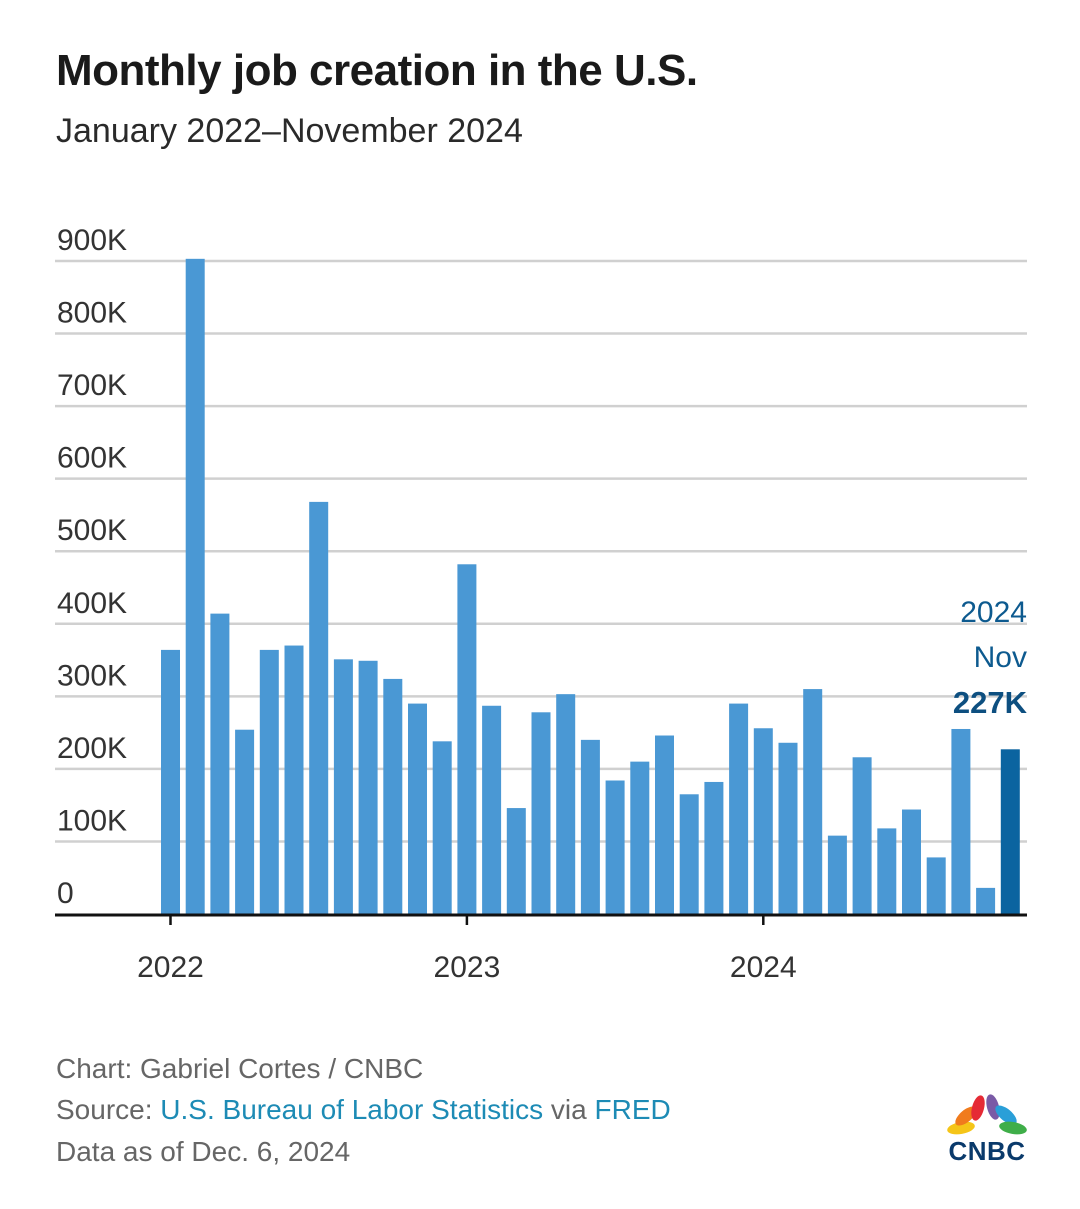 The width and height of the screenshot is (1080, 1209). I want to click on source-link-fred: FRED, so click(632, 1109).